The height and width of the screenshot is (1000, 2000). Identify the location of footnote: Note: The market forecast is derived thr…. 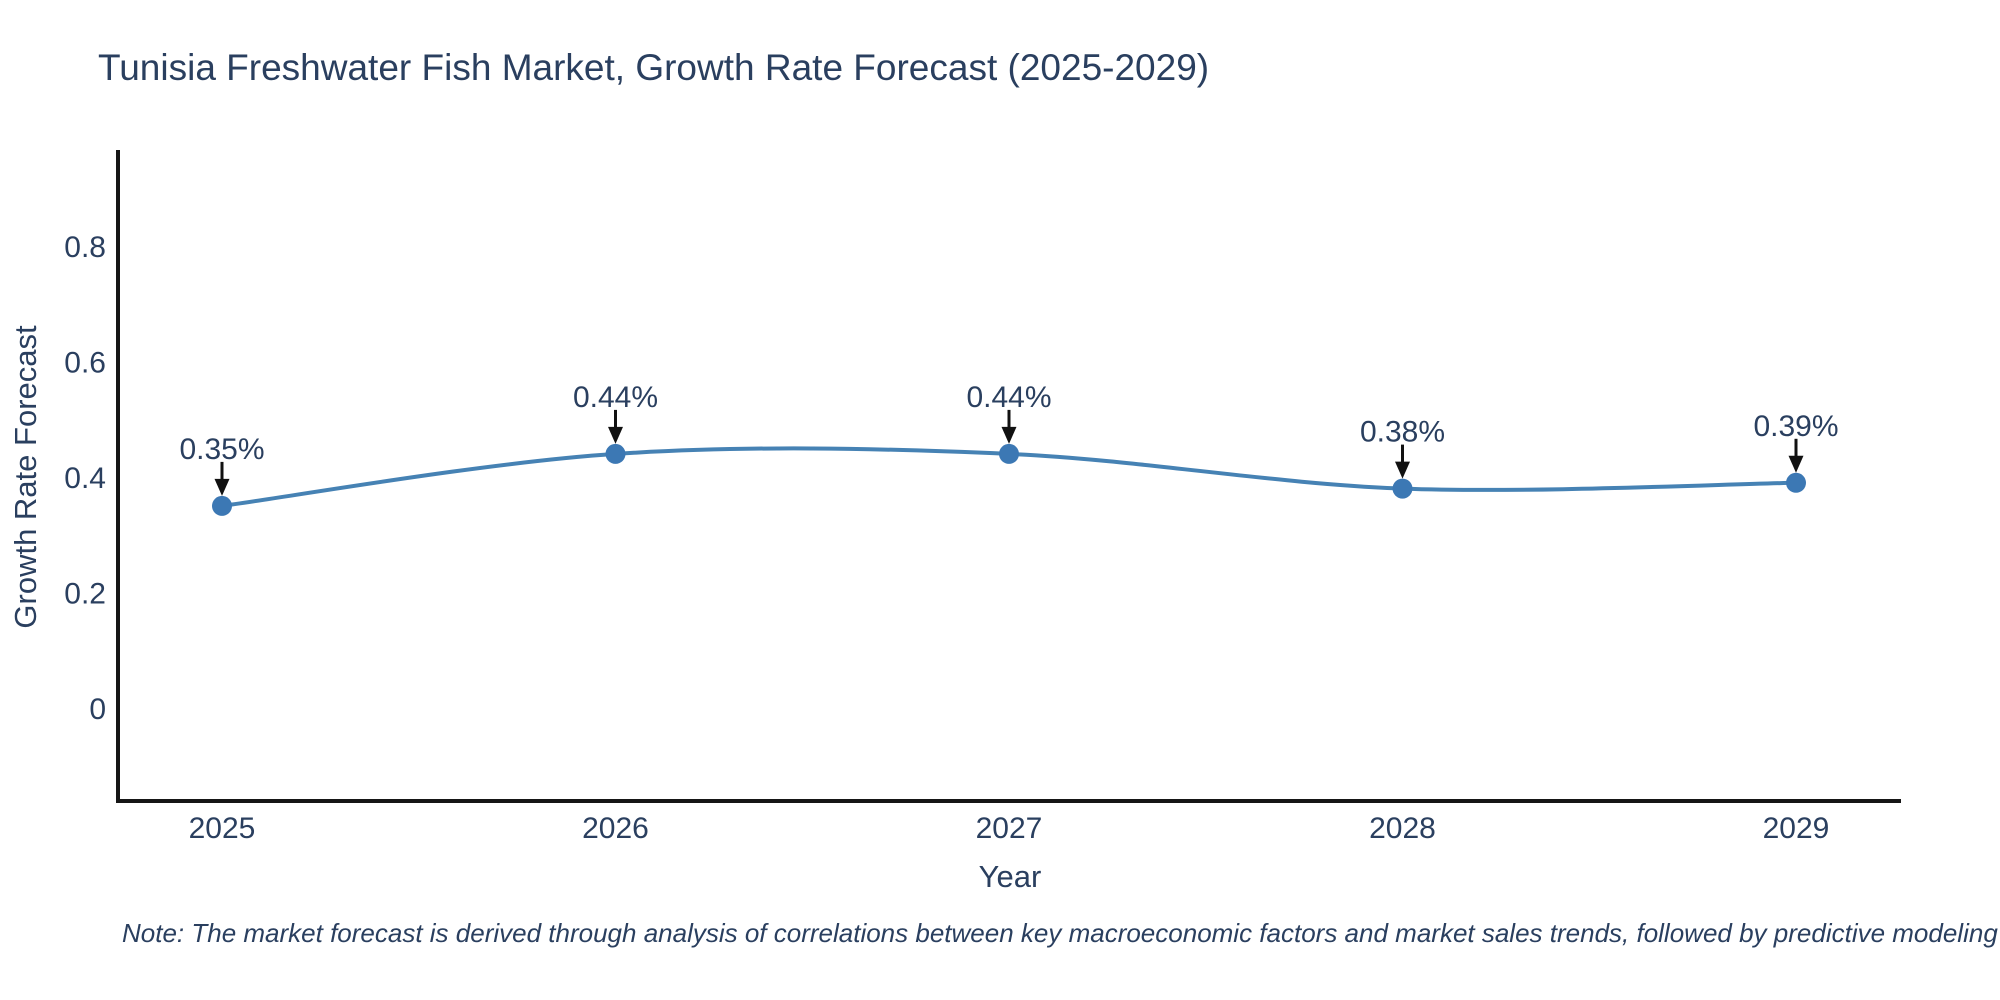
(1061, 933).